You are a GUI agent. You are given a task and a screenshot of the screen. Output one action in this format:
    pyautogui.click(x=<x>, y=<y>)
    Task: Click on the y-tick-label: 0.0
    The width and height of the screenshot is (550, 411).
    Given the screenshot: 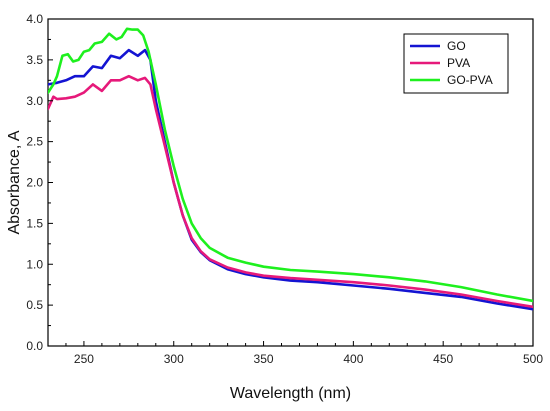 What is the action you would take?
    pyautogui.click(x=34, y=346)
    